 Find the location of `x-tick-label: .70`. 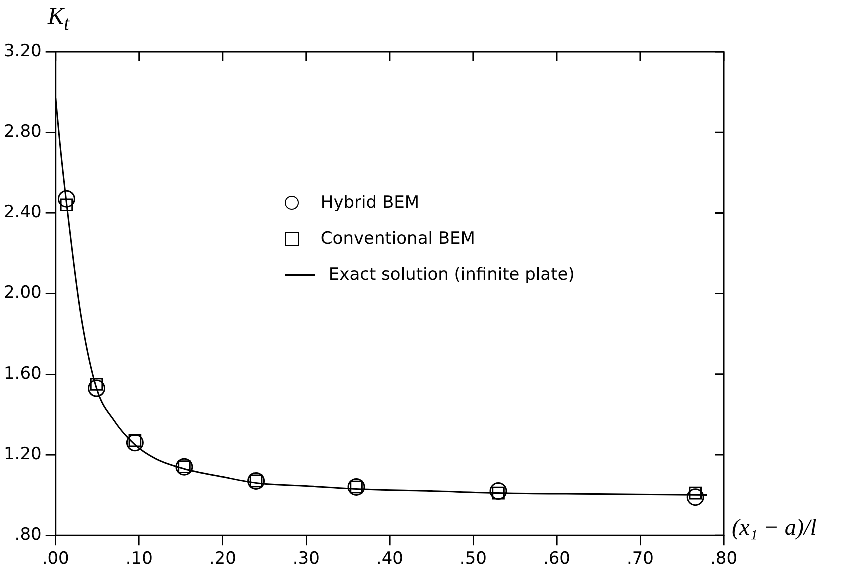

x-tick-label: .70 is located at coordinates (640, 559).